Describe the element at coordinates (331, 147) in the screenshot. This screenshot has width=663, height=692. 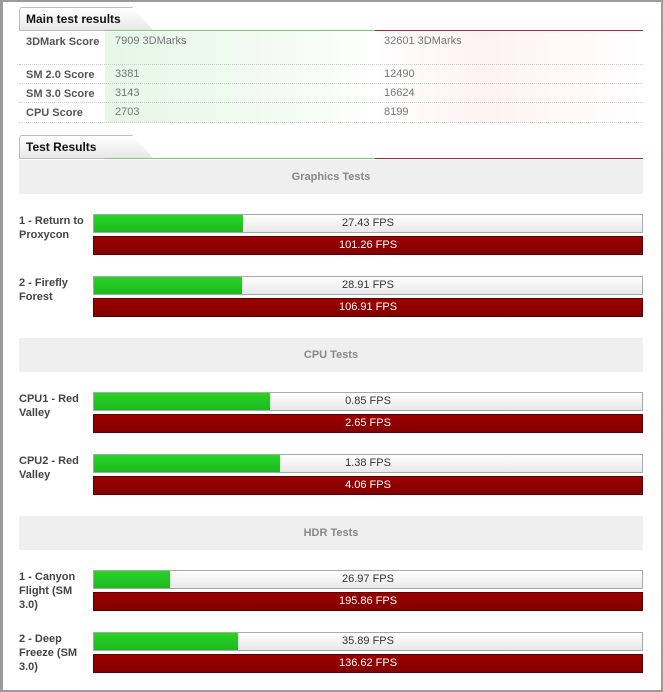
I see `test-results-header: Test Results` at that location.